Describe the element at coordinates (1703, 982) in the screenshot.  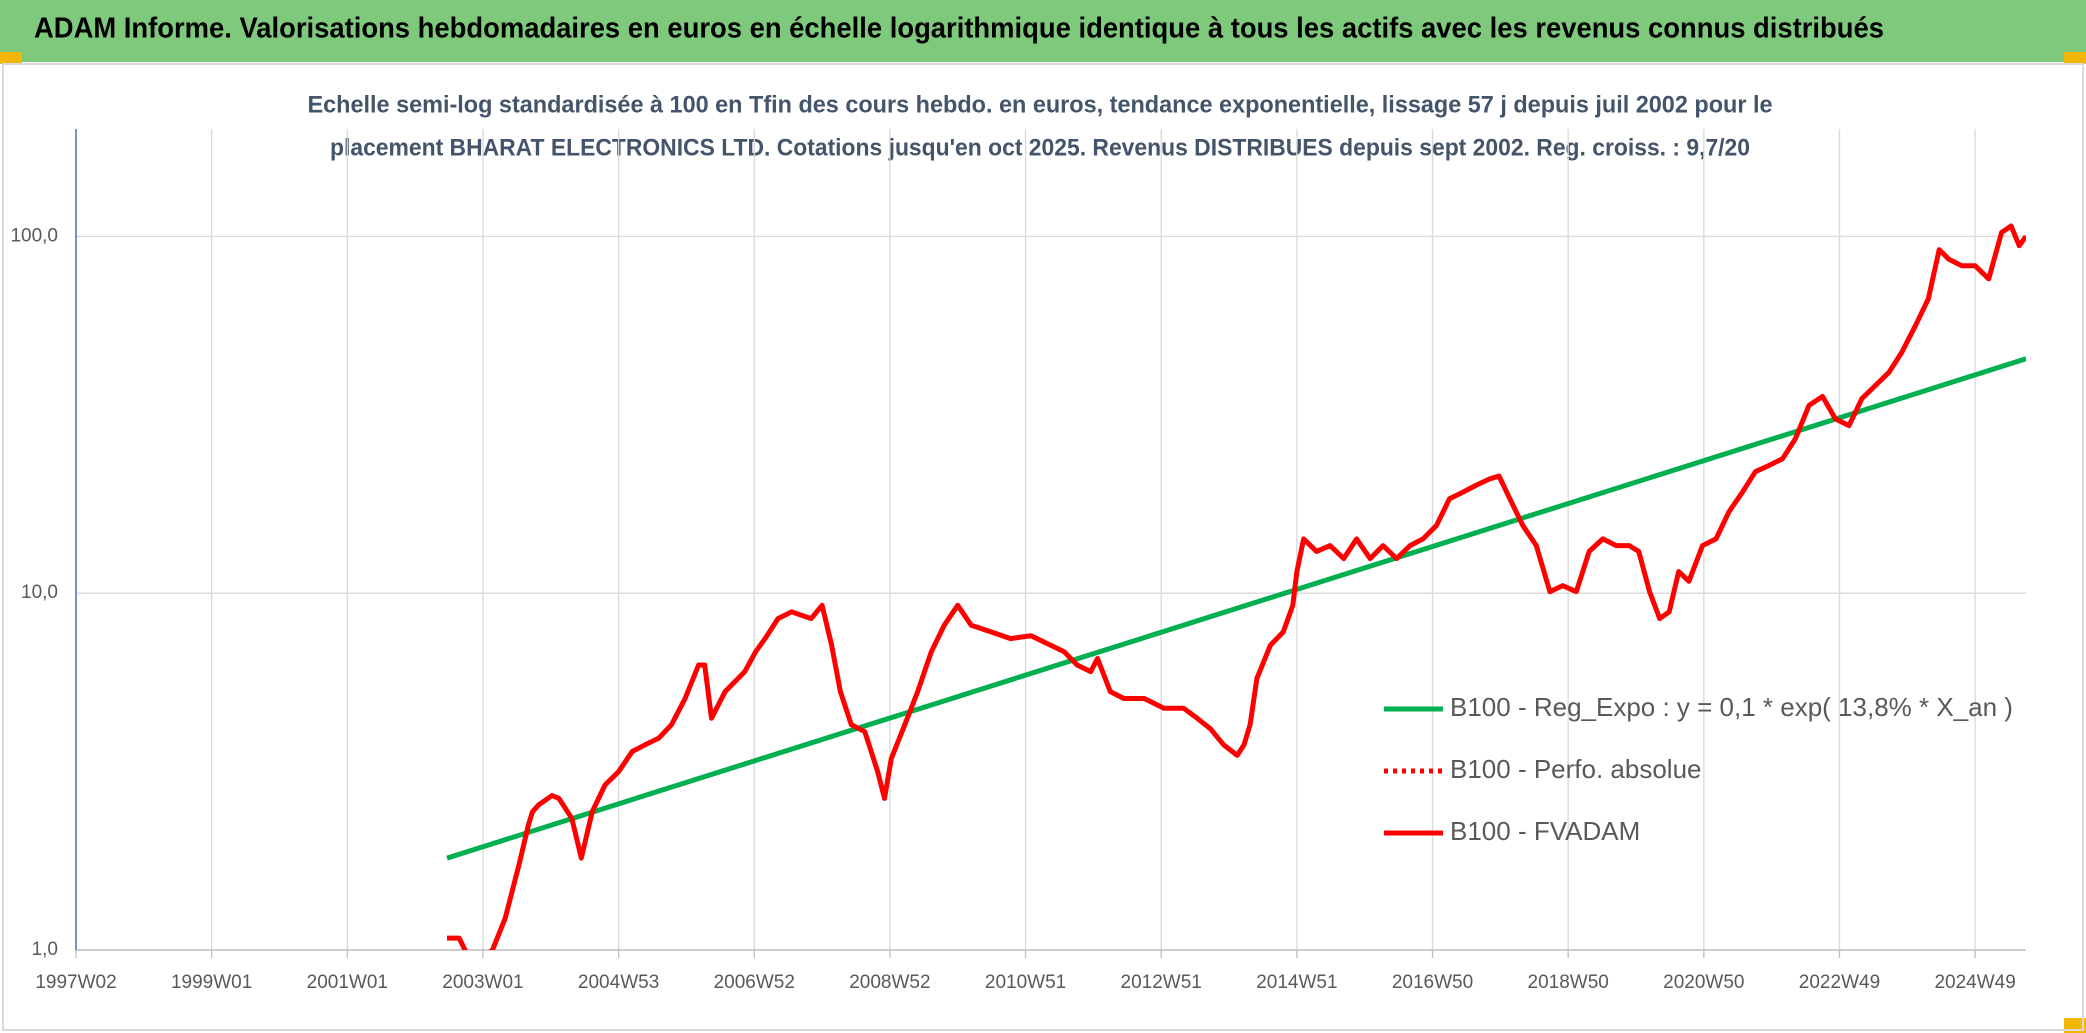
I see `x-tick-label: 2020W50` at that location.